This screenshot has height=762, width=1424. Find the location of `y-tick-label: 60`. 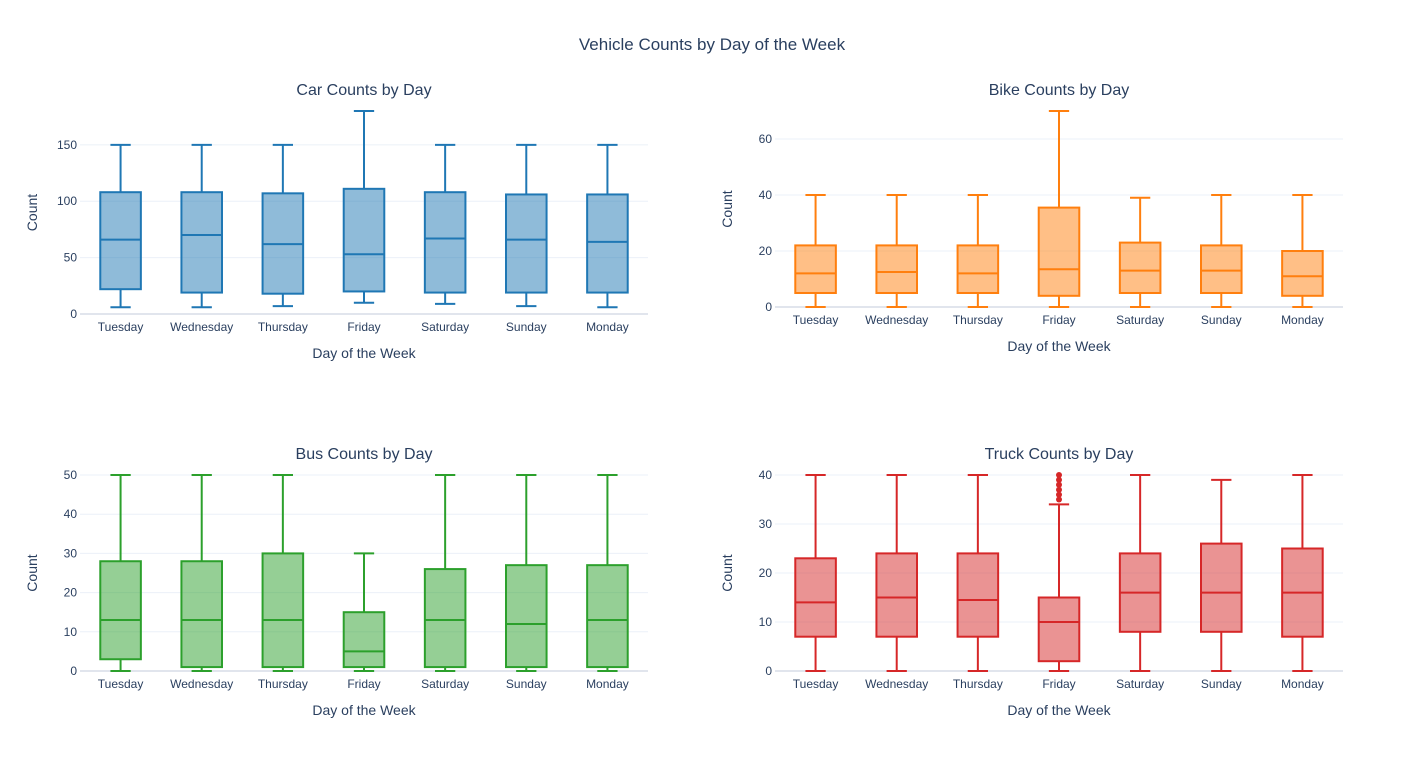

y-tick-label: 60 is located at coordinates (766, 139).